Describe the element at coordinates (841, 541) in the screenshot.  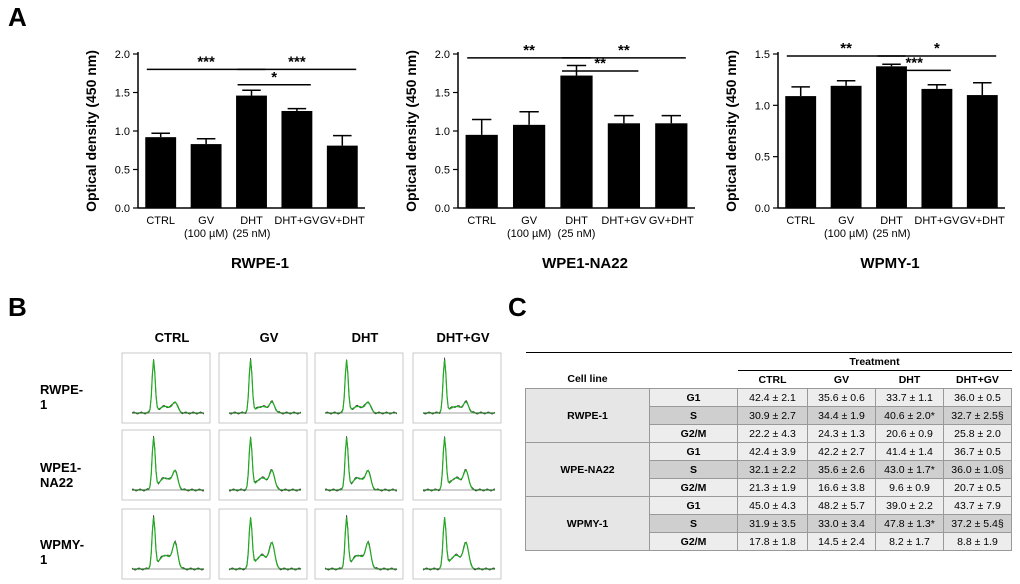
I see `table-cell: 14.5 ± 2.4` at that location.